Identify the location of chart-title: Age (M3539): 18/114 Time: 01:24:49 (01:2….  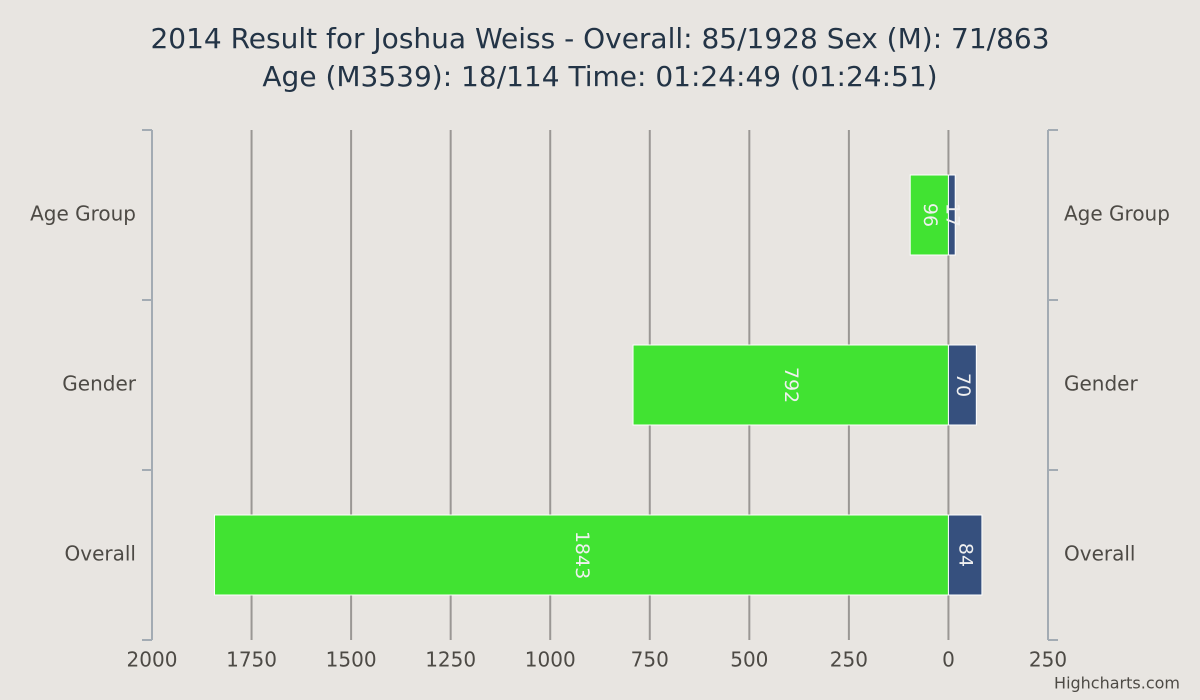
(599, 76).